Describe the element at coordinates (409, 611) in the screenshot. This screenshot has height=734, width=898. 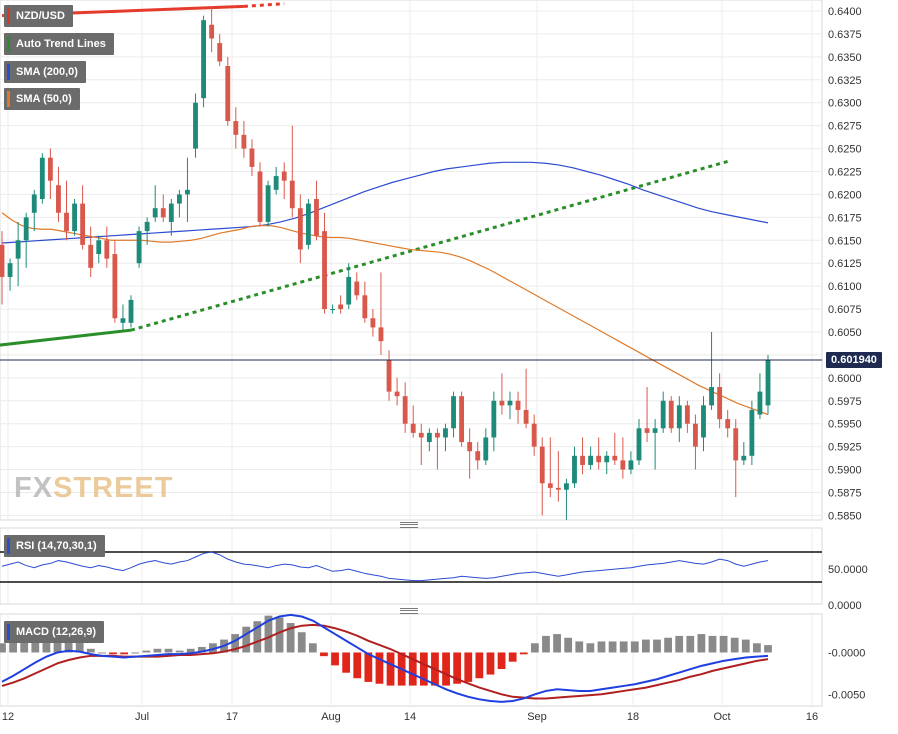
I see `panel-resize-handle-macd` at that location.